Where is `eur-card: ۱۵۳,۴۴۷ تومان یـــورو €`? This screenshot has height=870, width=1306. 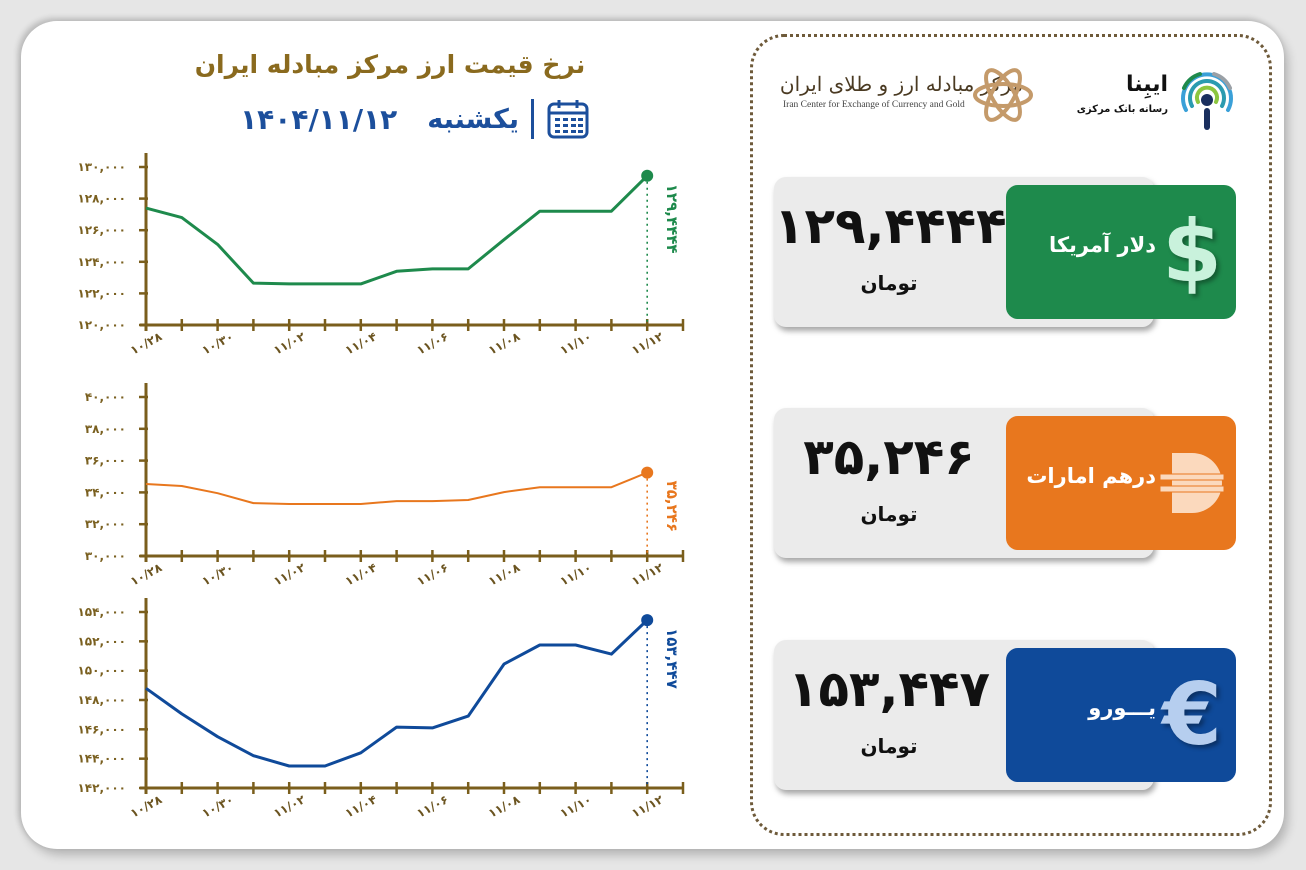 eur-card: ۱۵۳,۴۴۷ تومان یـــورو € is located at coordinates (1005, 715).